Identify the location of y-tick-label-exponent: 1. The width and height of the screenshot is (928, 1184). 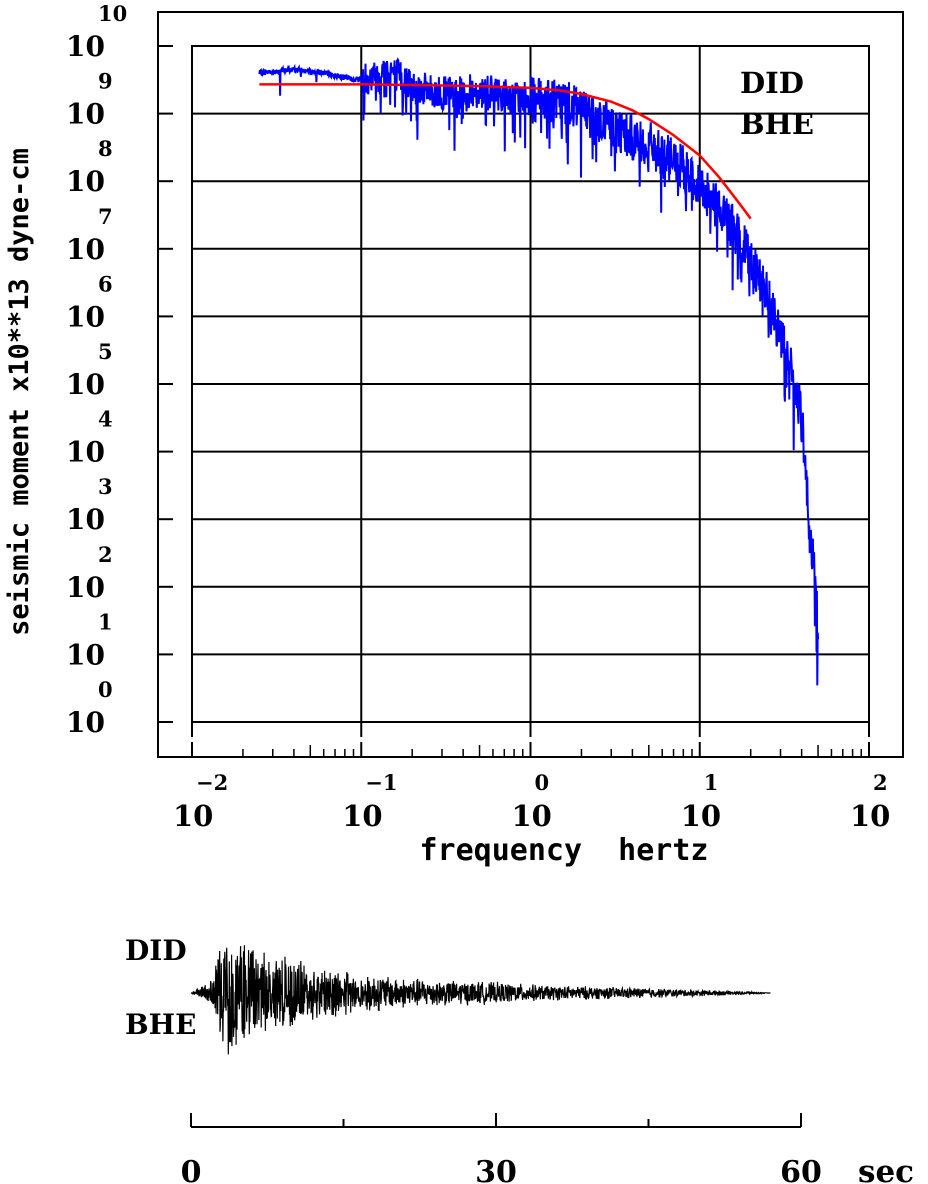
(105, 621).